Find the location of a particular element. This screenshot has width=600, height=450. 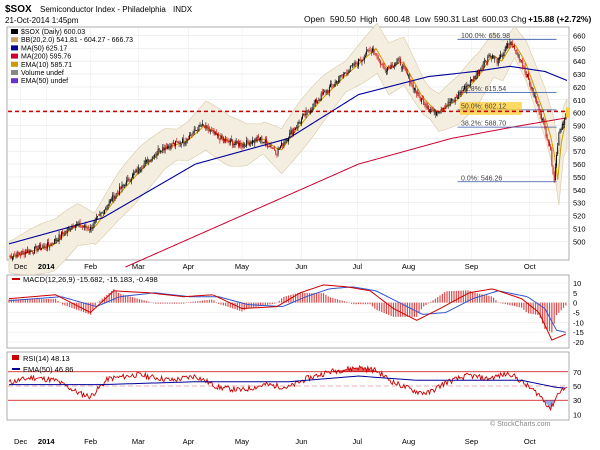

macd-tick-label: 0 is located at coordinates (575, 303).